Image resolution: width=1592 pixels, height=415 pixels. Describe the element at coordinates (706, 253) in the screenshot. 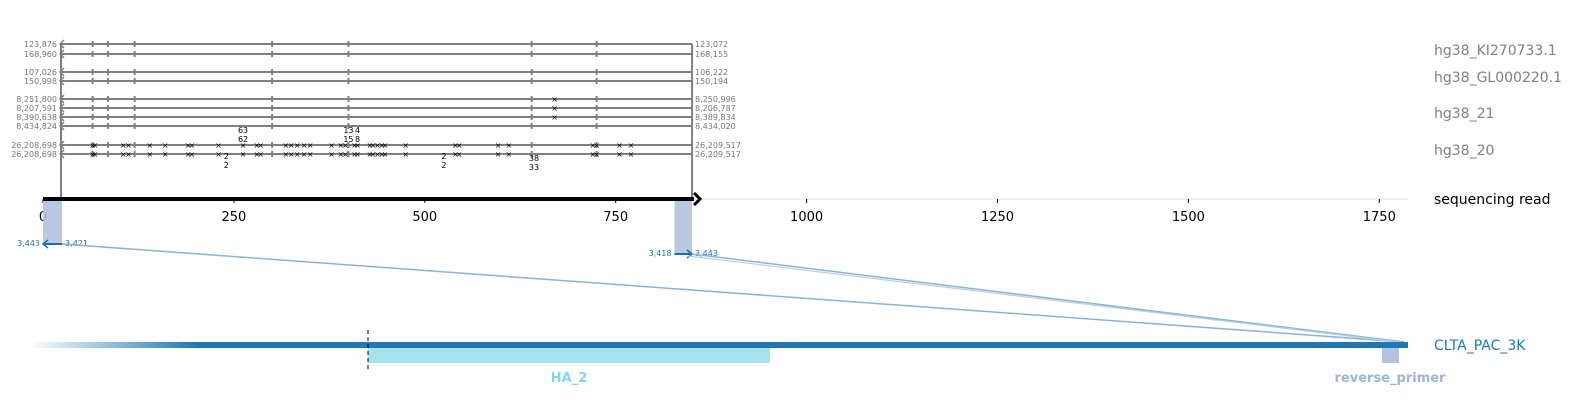

I see `read-alignment-end-coord: 3,443` at that location.